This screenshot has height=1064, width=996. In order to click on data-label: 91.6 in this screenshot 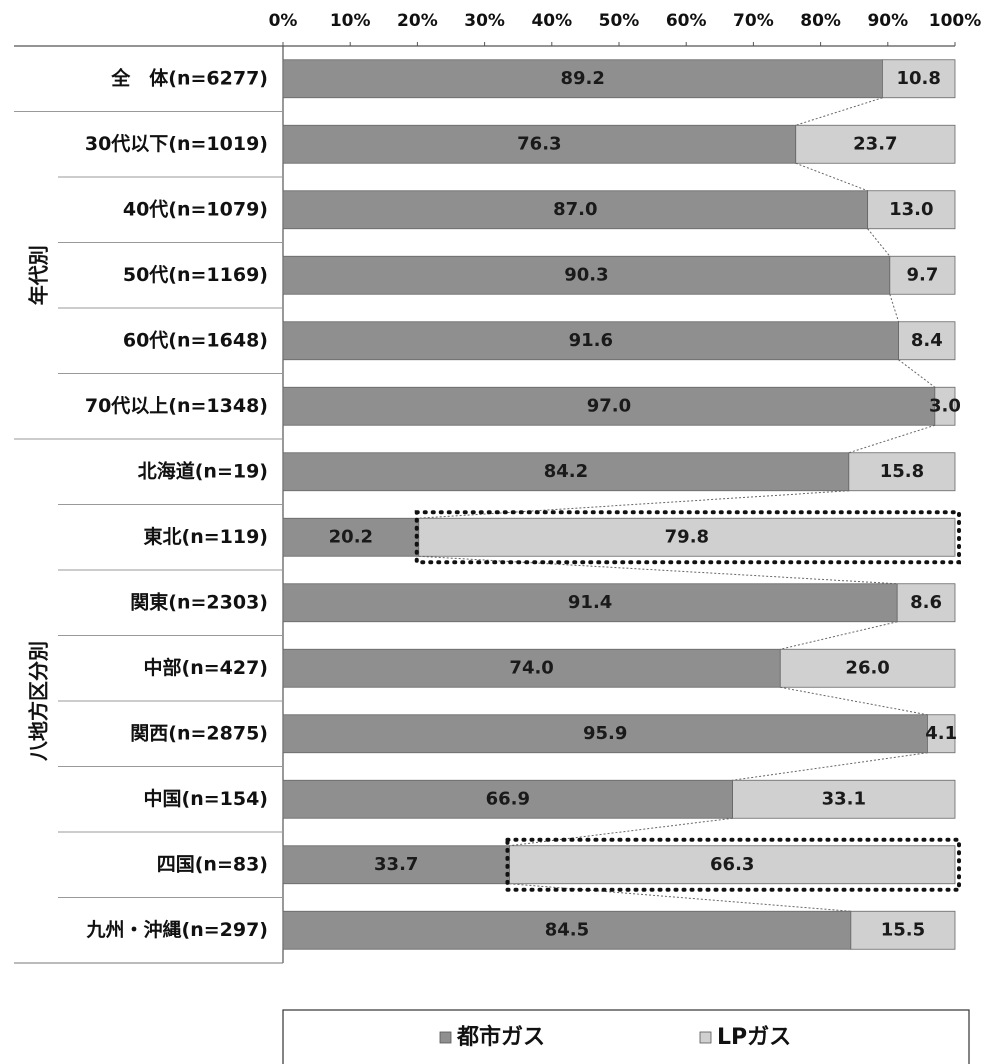, I will do `click(591, 340)`.